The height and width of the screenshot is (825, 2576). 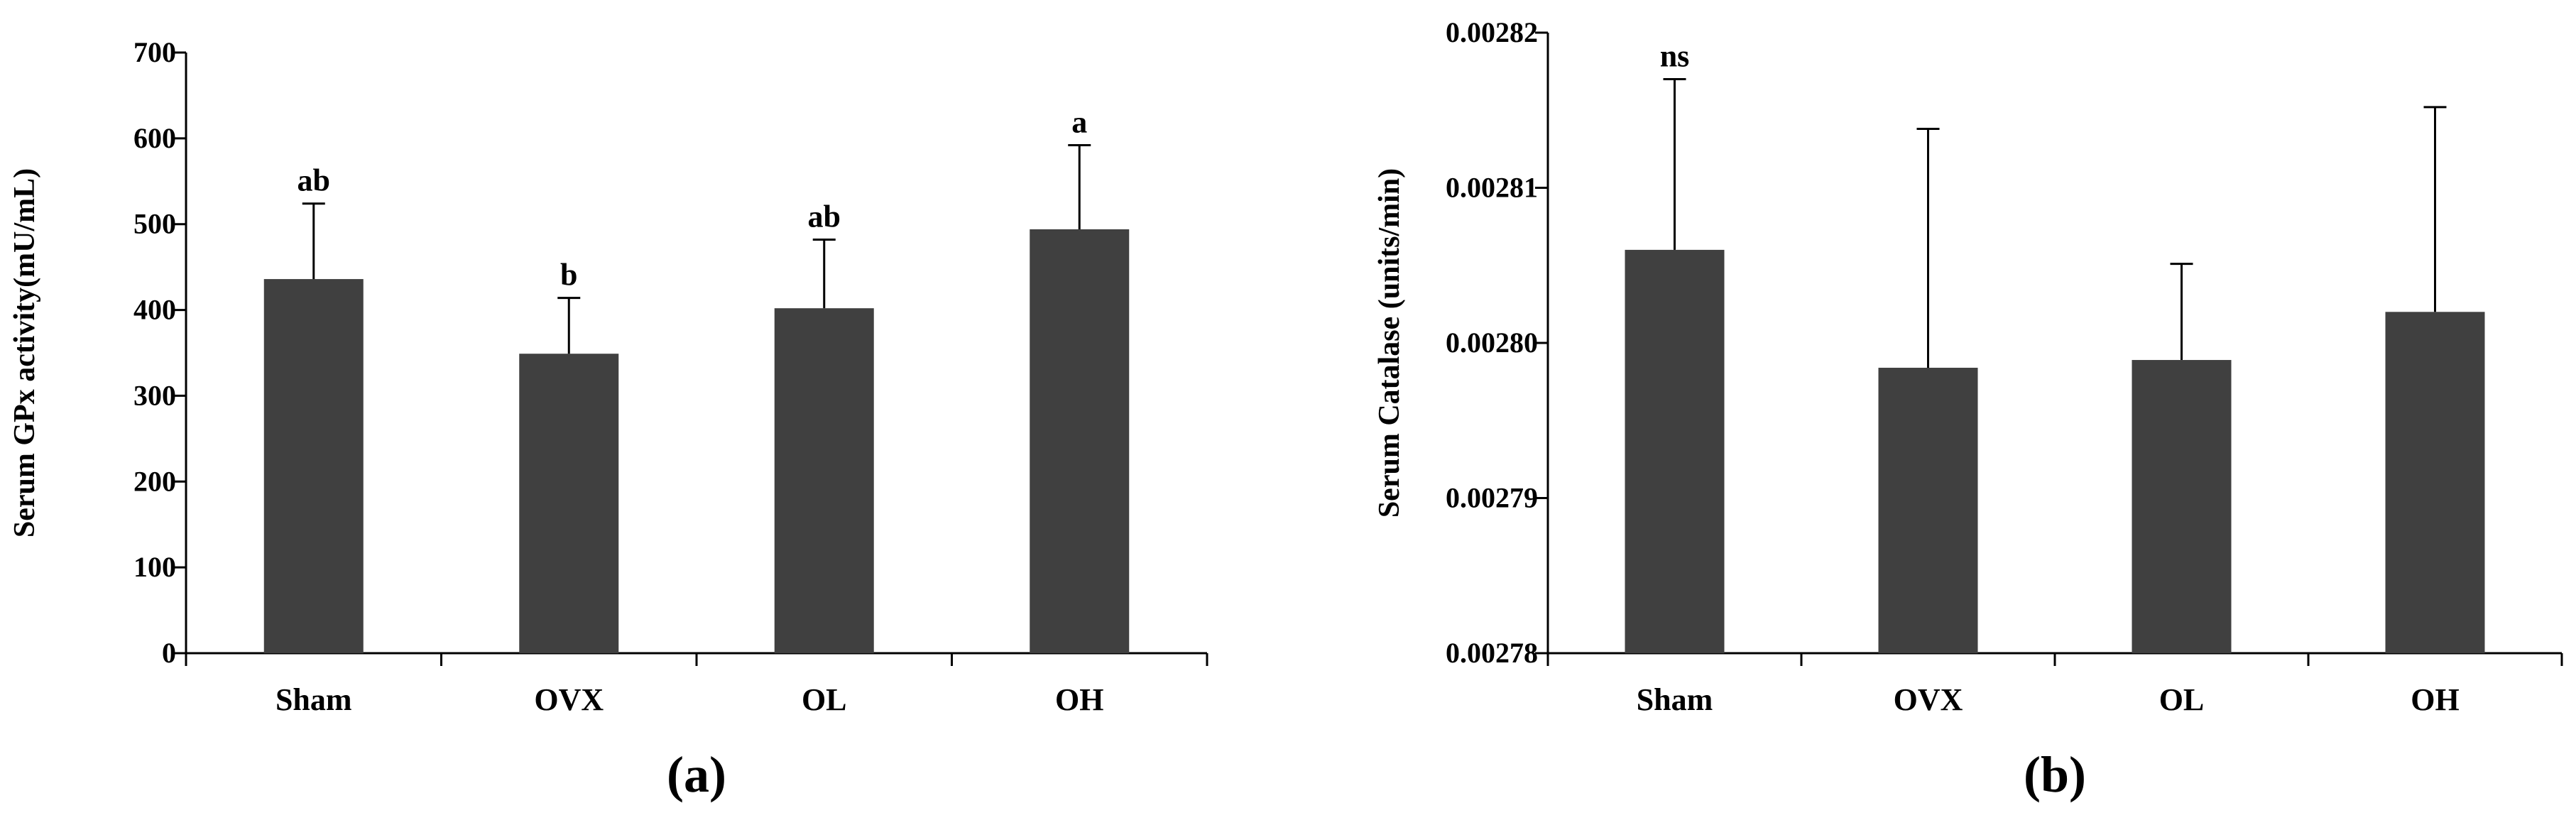 What do you see at coordinates (154, 567) in the screenshot?
I see `y-tick-label: 100` at bounding box center [154, 567].